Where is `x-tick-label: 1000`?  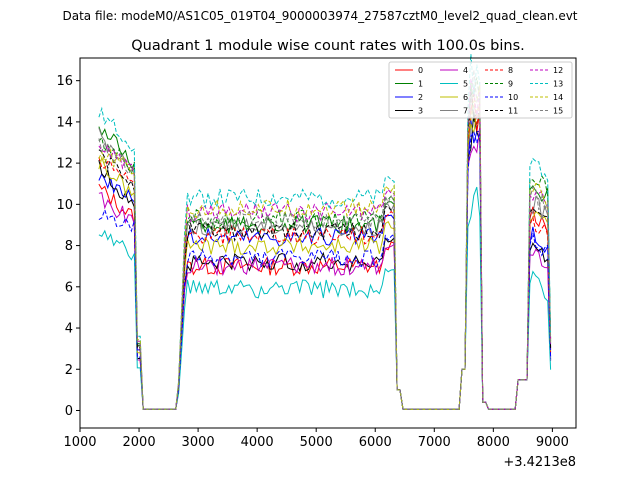
x-tick-label: 1000 is located at coordinates (79, 442).